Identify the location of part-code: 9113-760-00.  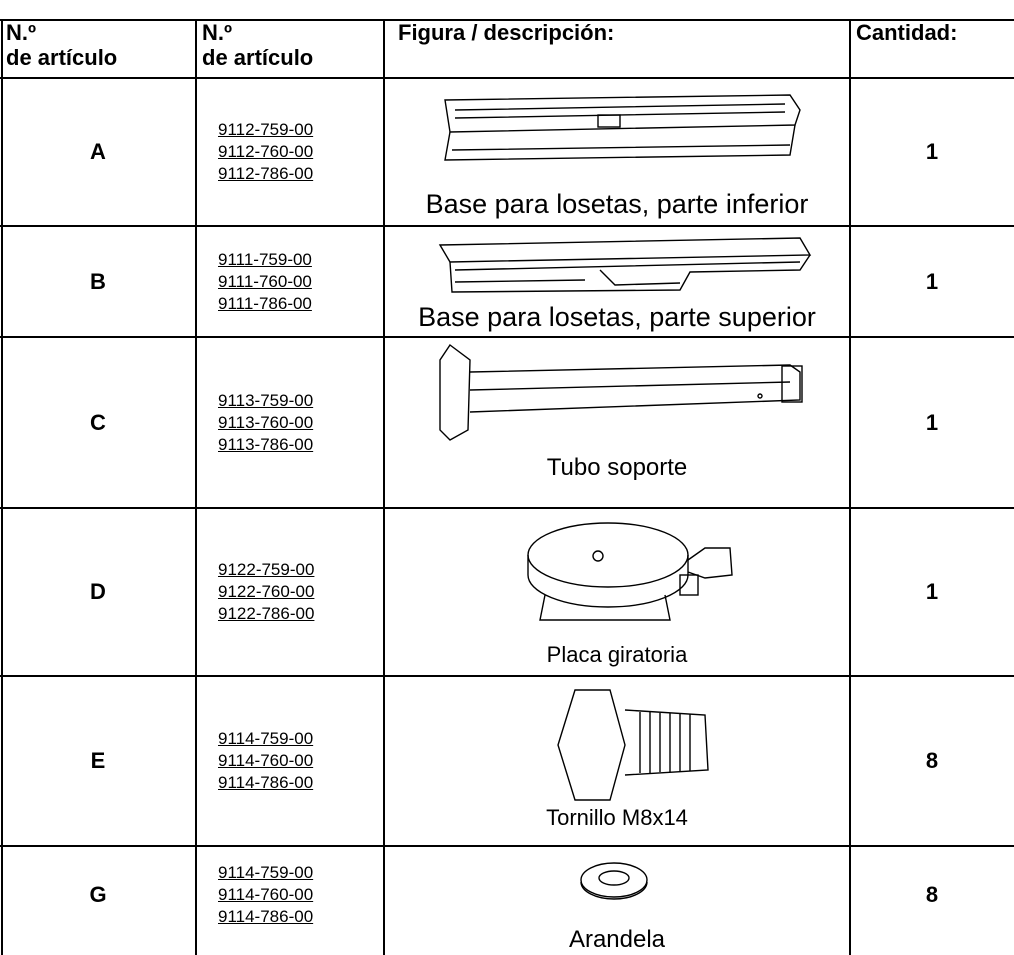
(266, 422).